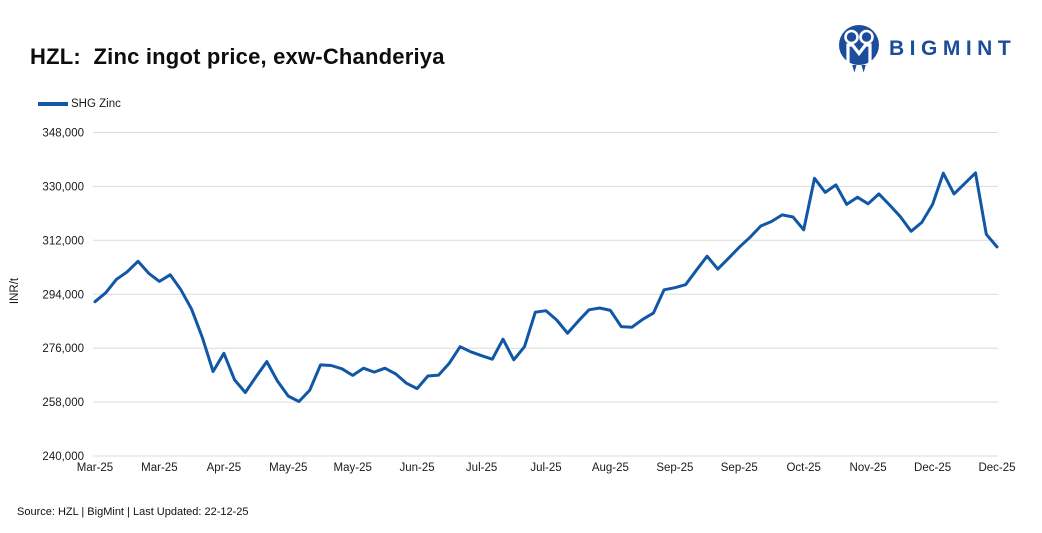  Describe the element at coordinates (63, 295) in the screenshot. I see `y-tick-label: 294,000` at that location.